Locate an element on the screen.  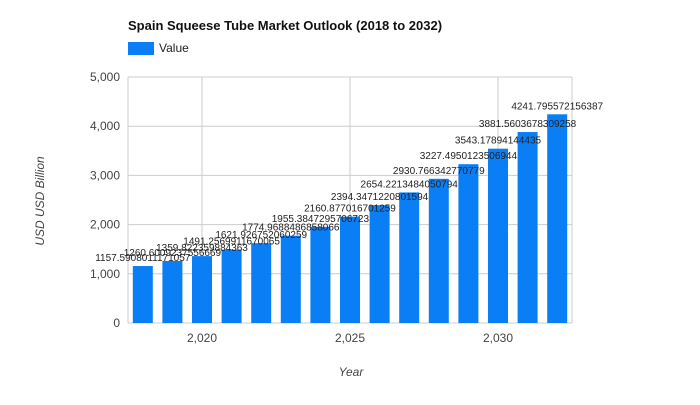
y-tick-label: 5,000 is located at coordinates (105, 77).